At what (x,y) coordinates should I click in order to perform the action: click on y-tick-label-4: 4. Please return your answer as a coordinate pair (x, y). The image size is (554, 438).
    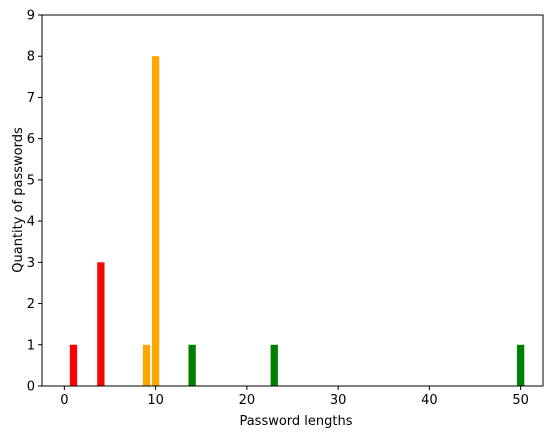
    Looking at the image, I should click on (31, 222).